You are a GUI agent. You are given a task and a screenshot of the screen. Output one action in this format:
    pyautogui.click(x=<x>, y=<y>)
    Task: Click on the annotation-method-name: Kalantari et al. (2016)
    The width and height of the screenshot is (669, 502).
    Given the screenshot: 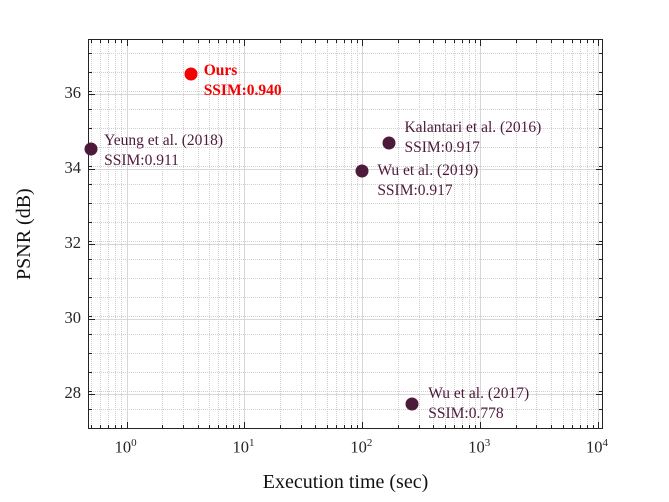 What is the action you would take?
    pyautogui.click(x=473, y=128)
    